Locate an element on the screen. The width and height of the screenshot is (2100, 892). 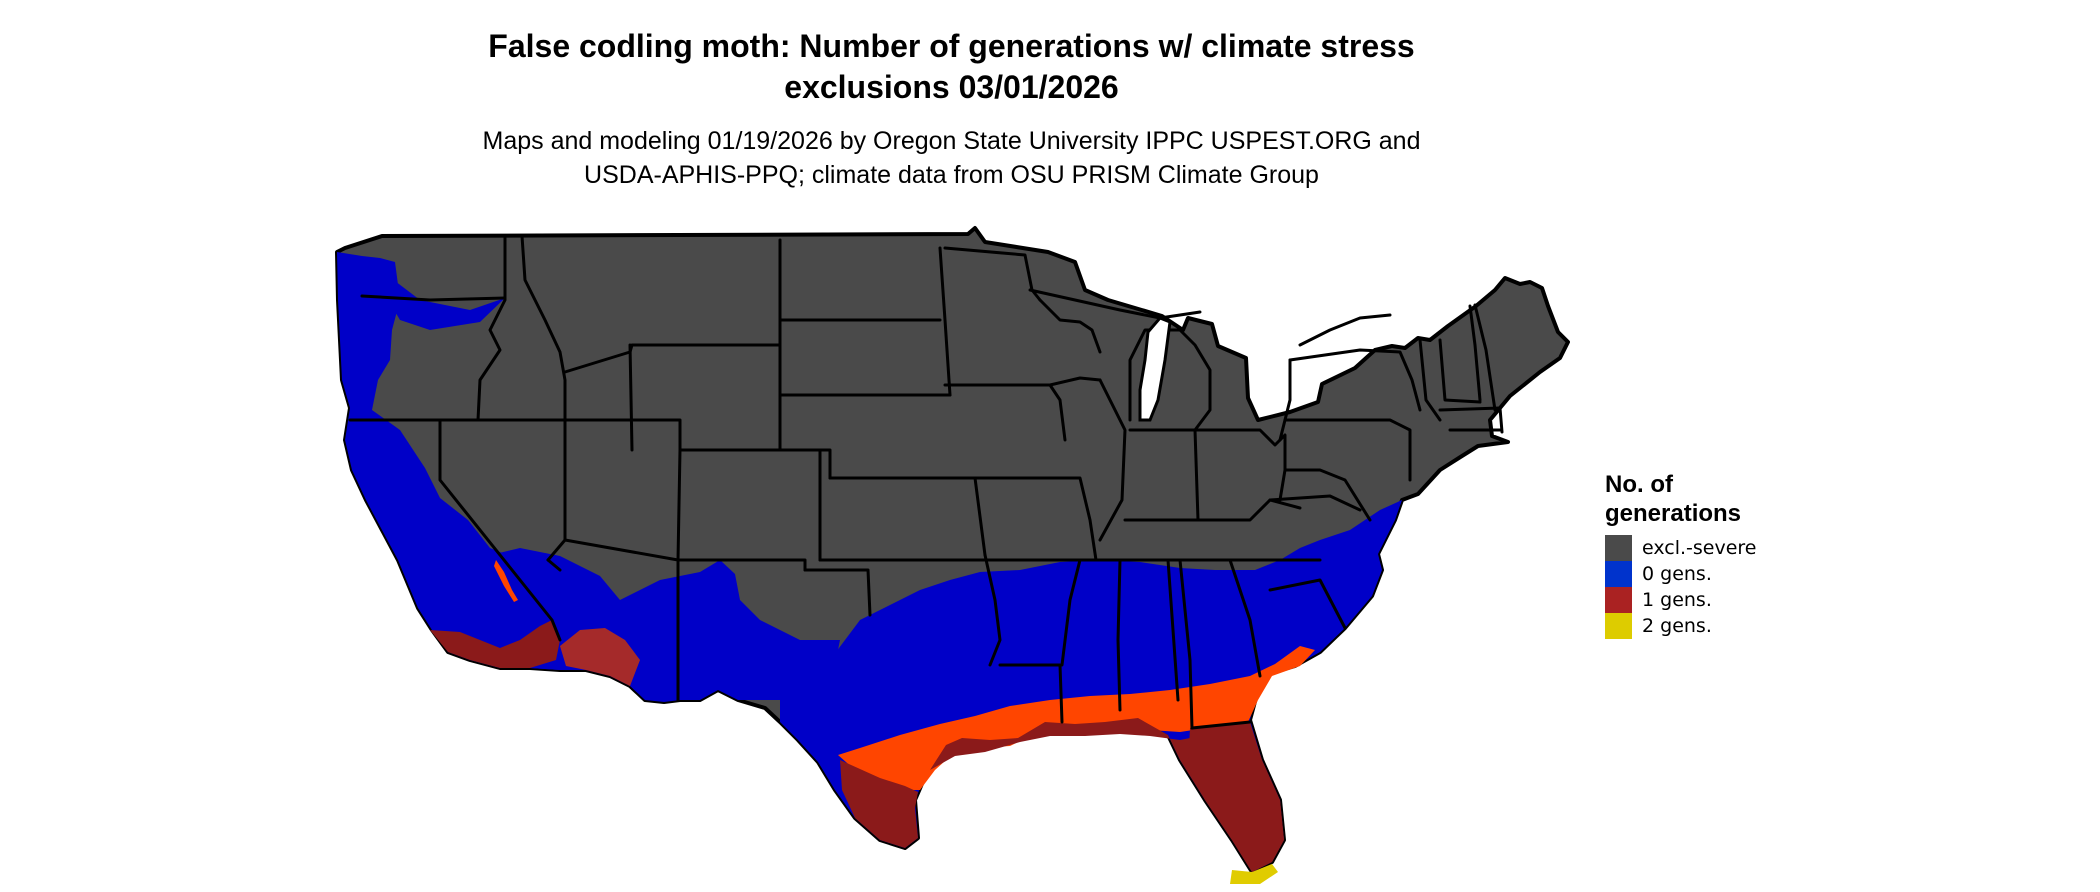
legend-item-one-gens: 1 gens. is located at coordinates (1715, 600).